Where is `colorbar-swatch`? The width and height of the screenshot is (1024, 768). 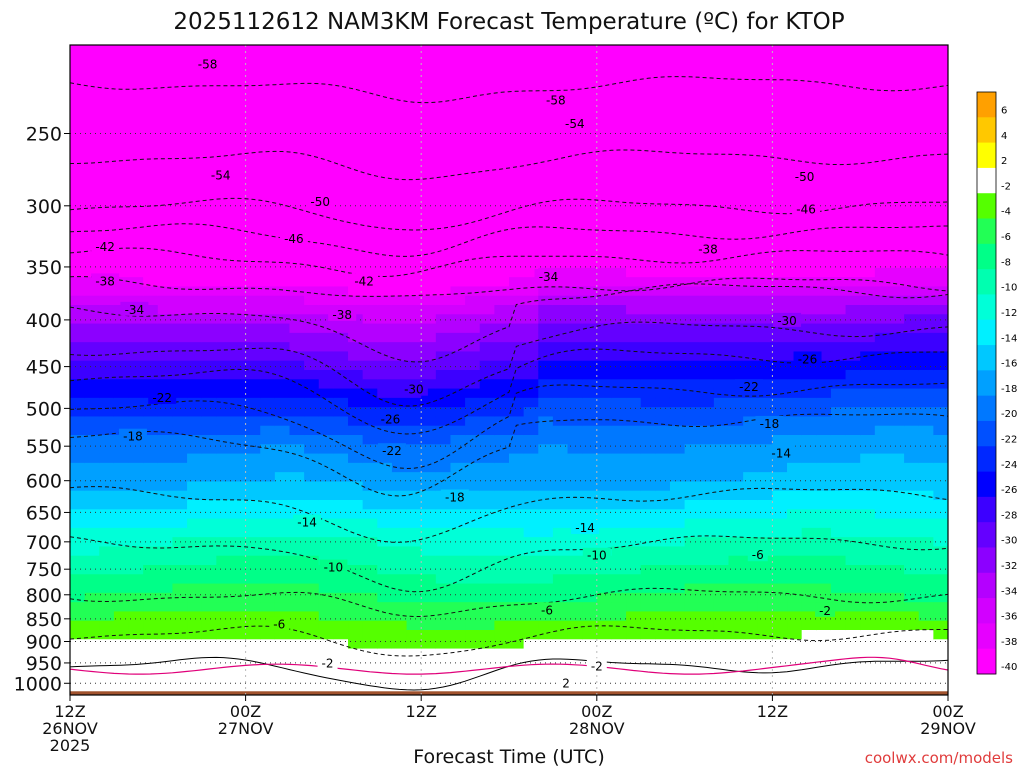
colorbar-swatch is located at coordinates (986, 611).